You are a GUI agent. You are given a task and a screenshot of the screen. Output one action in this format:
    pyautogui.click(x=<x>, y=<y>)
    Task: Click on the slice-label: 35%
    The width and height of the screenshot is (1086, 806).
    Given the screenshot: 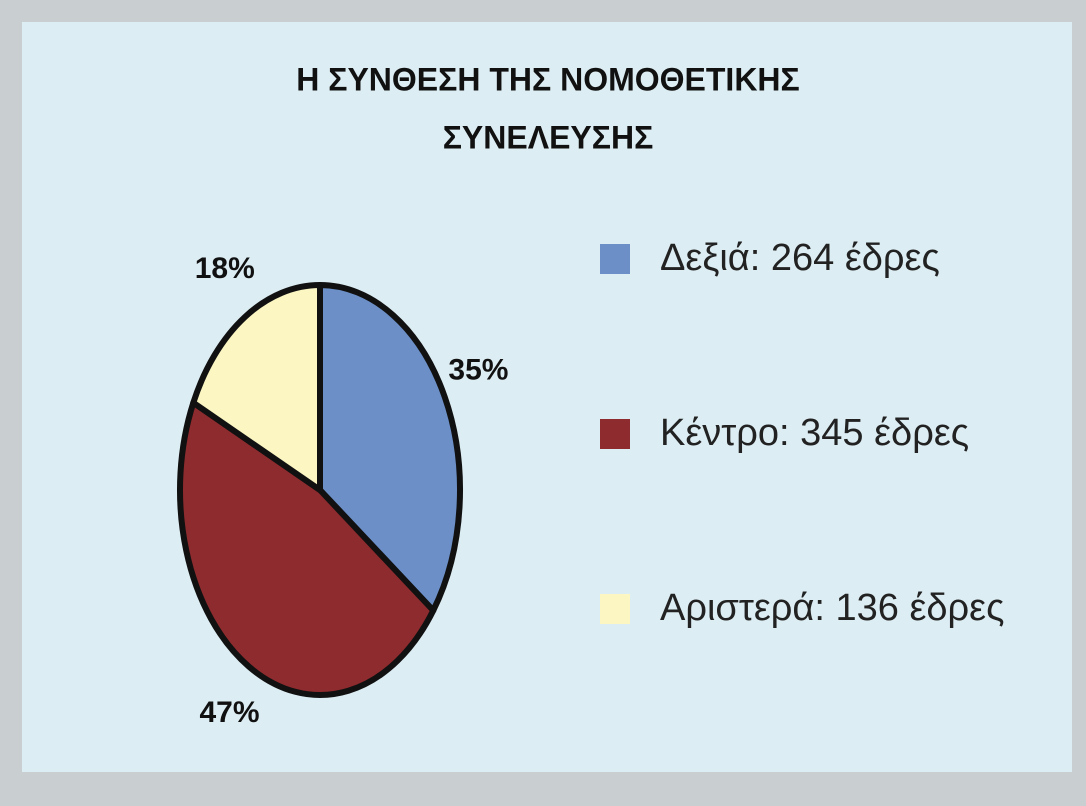 What is the action you would take?
    pyautogui.click(x=478, y=370)
    